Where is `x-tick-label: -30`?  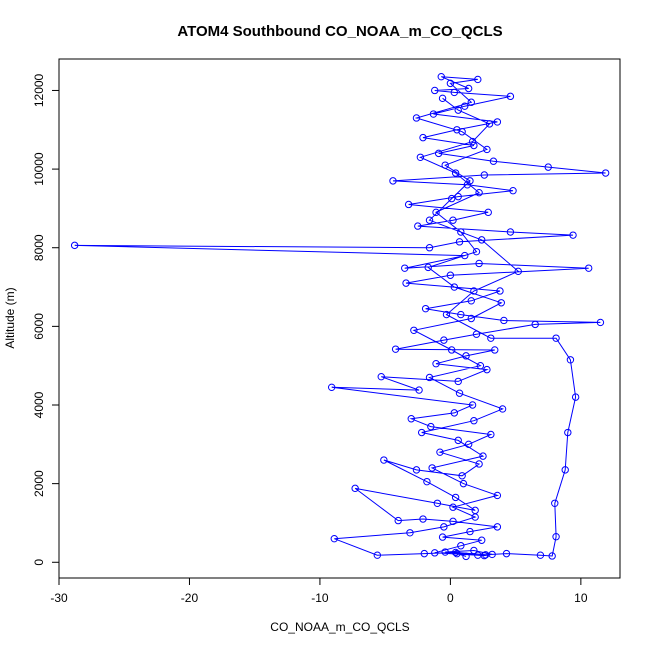 x-tick-label: -30 is located at coordinates (59, 598).